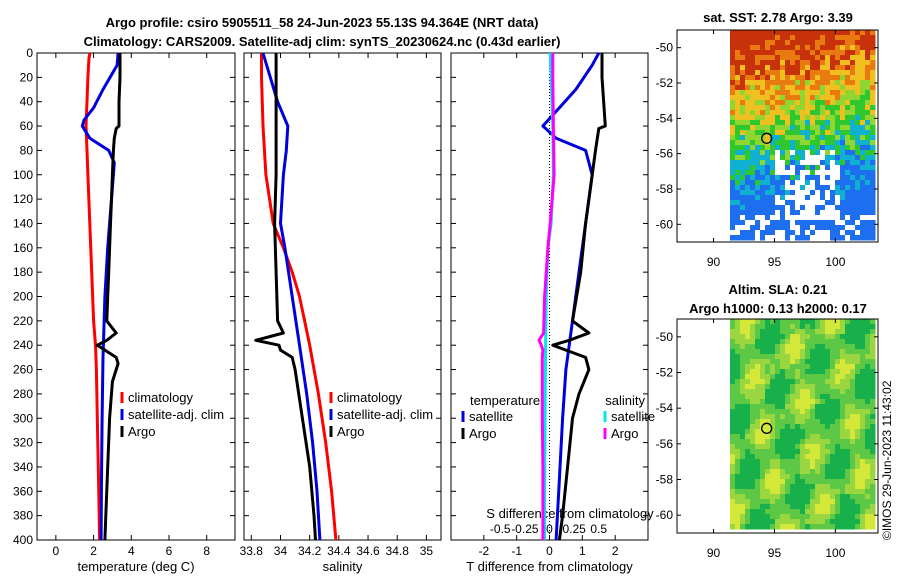 This screenshot has height=580, width=900. What do you see at coordinates (624, 433) in the screenshot?
I see `legend-label: Argo` at bounding box center [624, 433].